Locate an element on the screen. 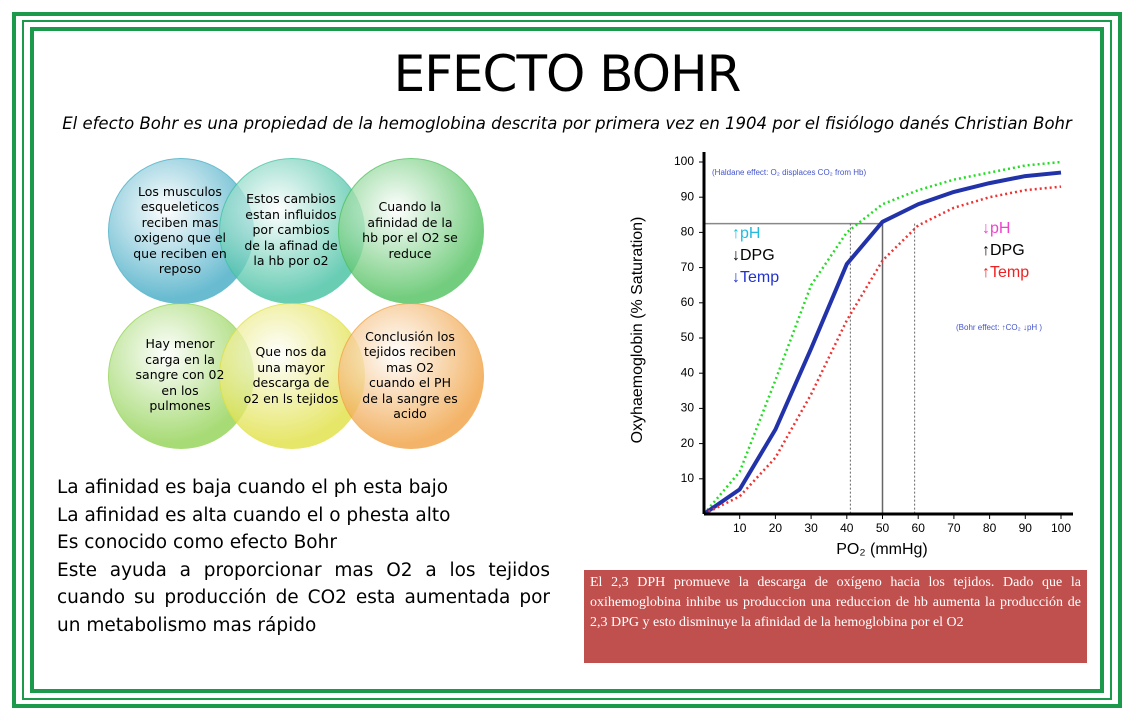 Image resolution: width=1134 pixels, height=720 pixels. bullet: Es conocido como efecto Bohr is located at coordinates (197, 542).